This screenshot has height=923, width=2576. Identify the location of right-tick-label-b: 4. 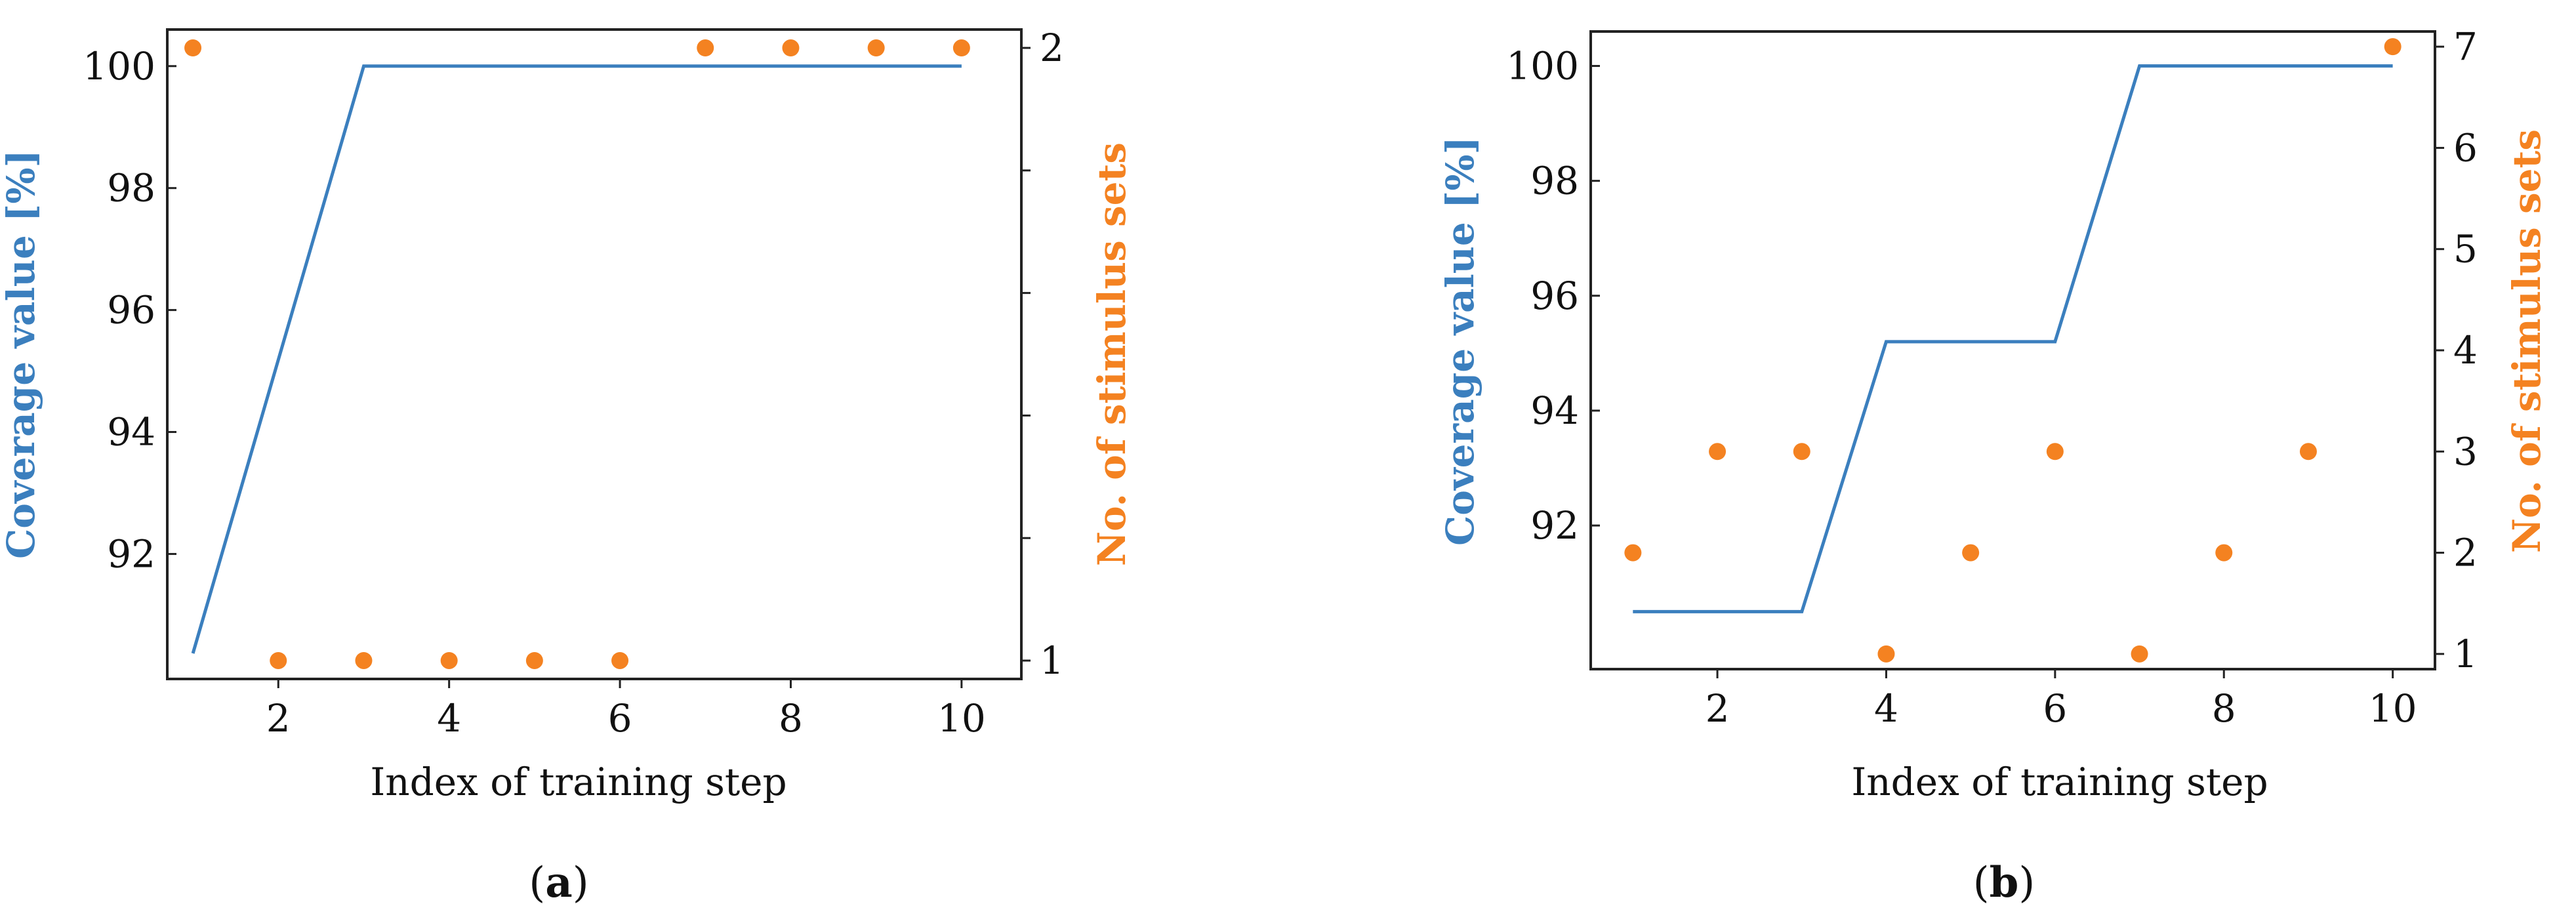
(2465, 351).